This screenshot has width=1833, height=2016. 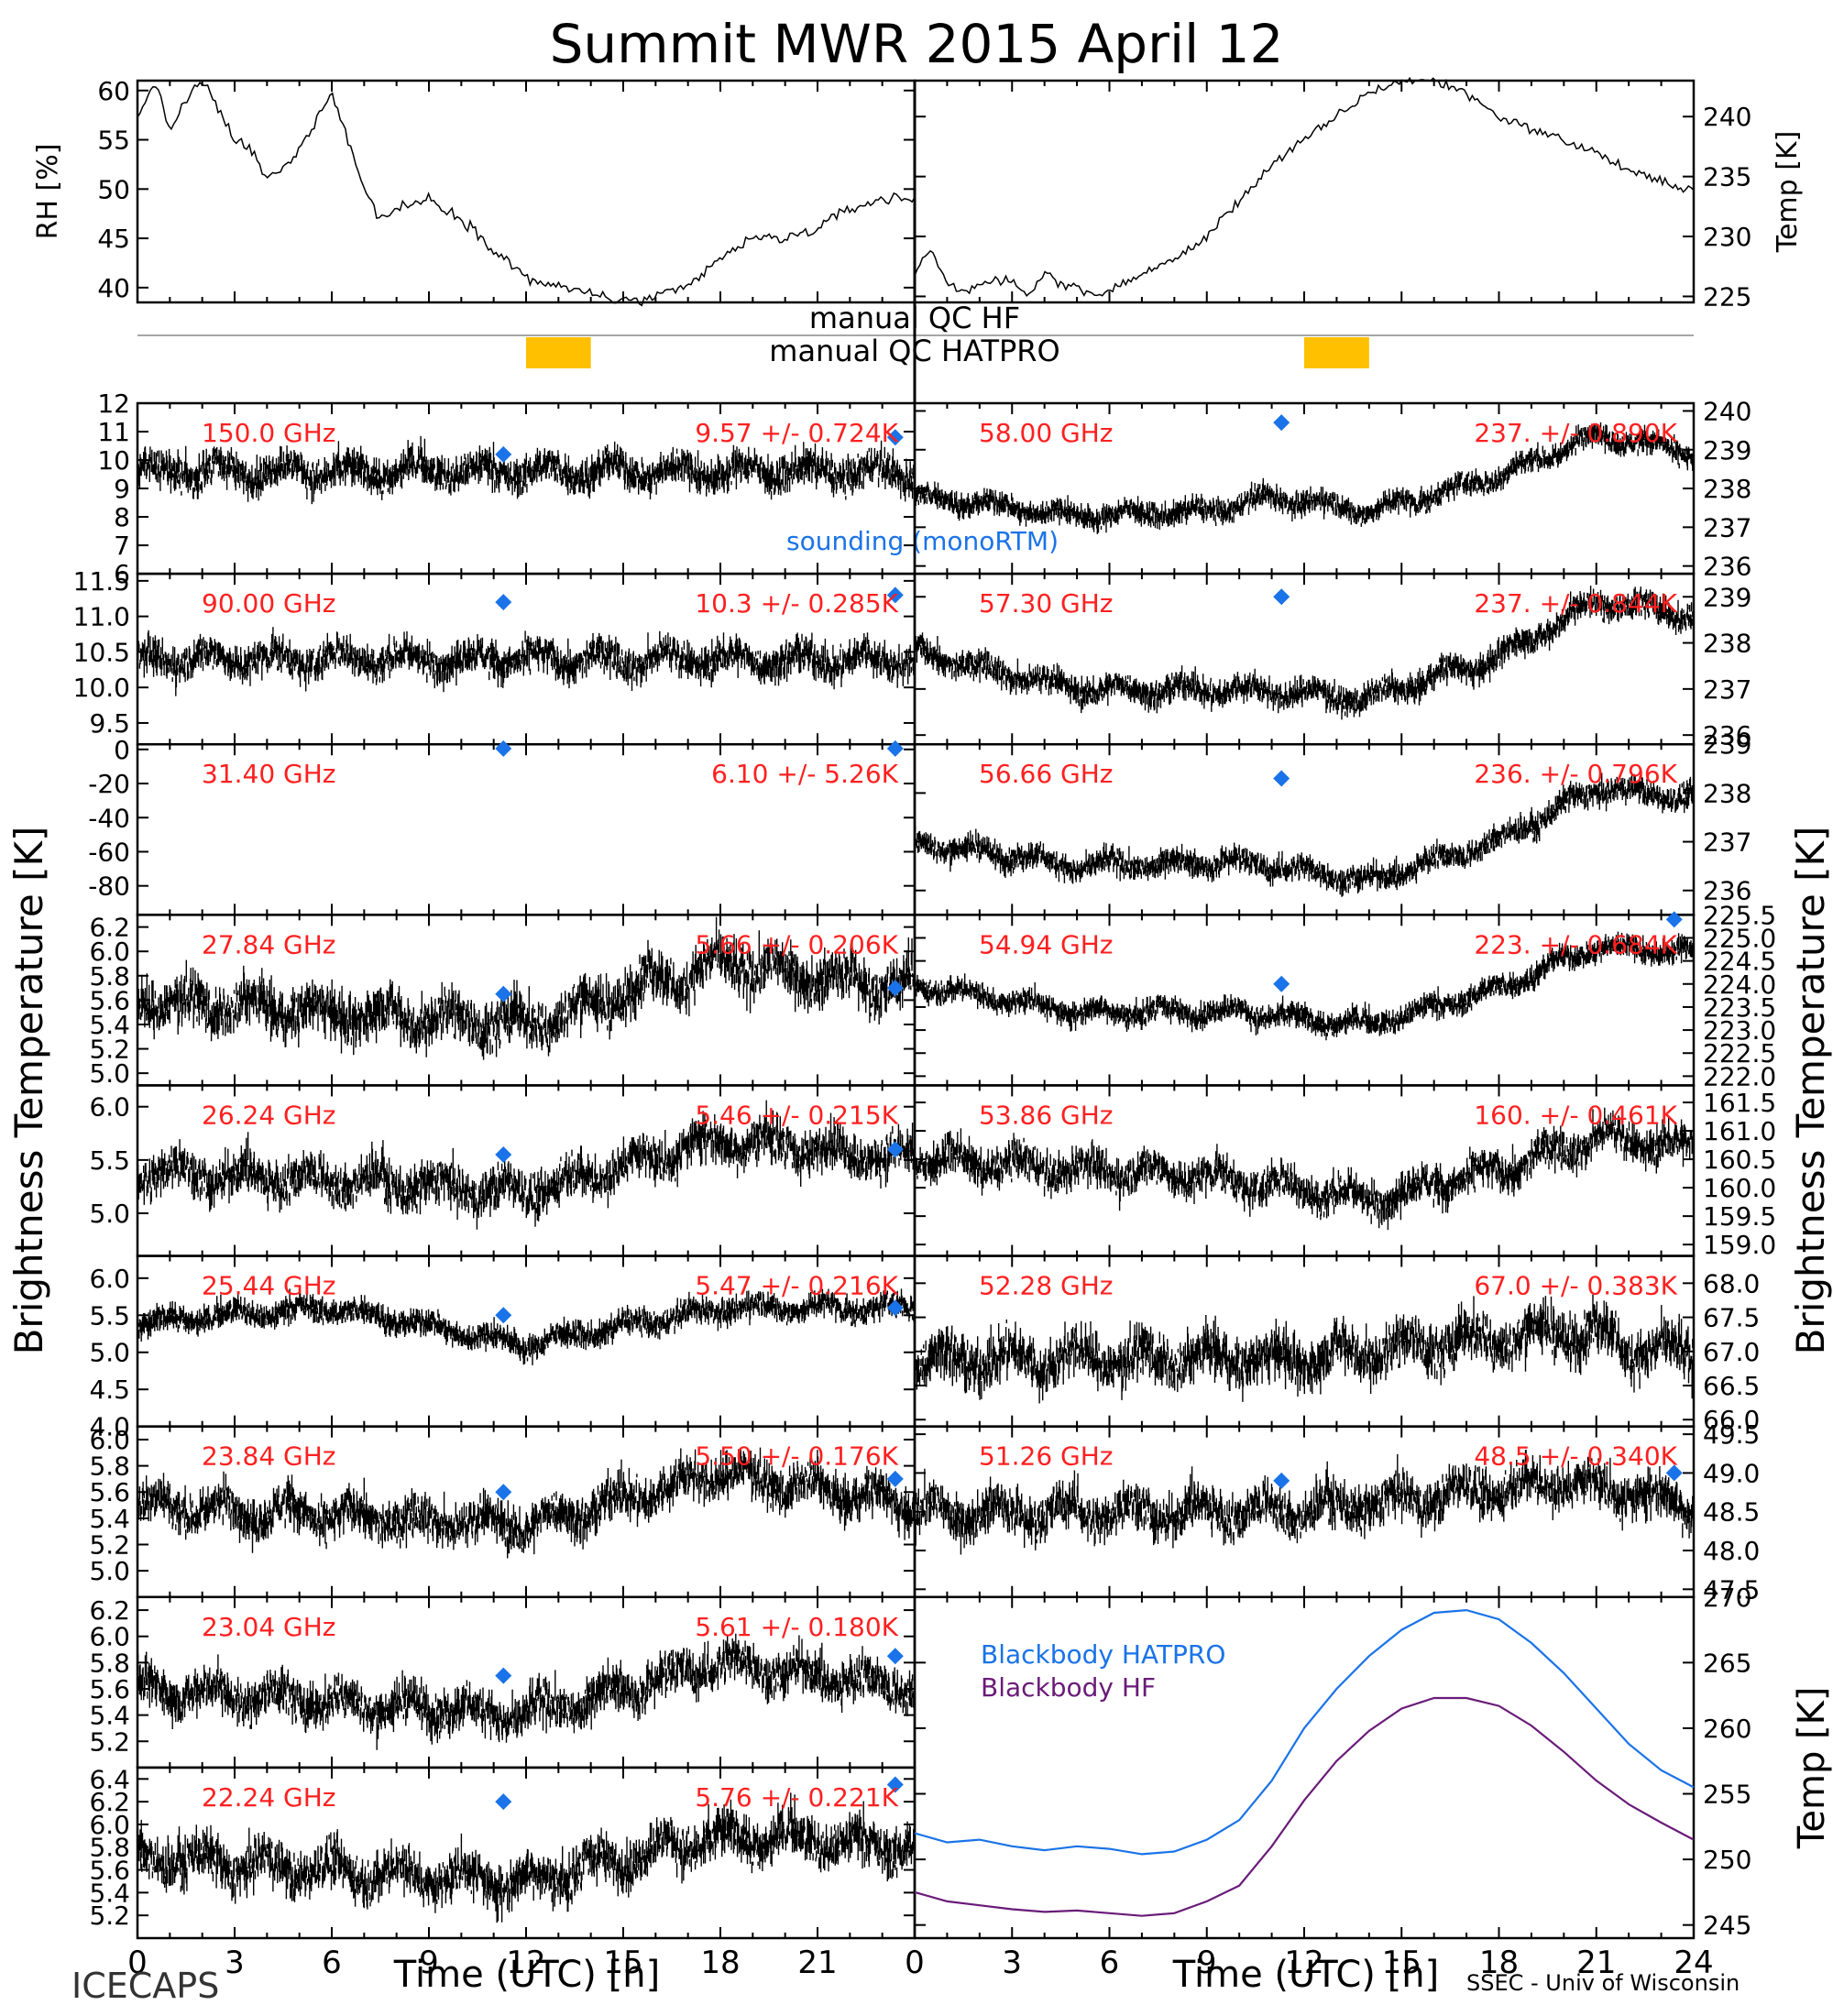 What do you see at coordinates (1739, 1216) in the screenshot?
I see `y-tick-label: 159.5` at bounding box center [1739, 1216].